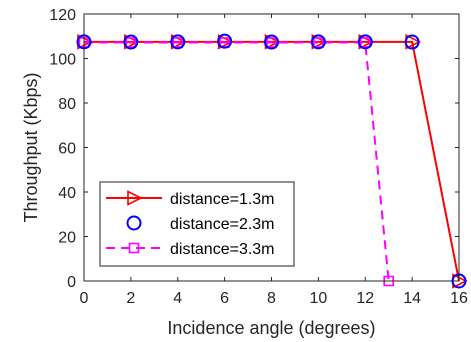  Describe the element at coordinates (412, 298) in the screenshot. I see `x-tick-label: 14` at that location.